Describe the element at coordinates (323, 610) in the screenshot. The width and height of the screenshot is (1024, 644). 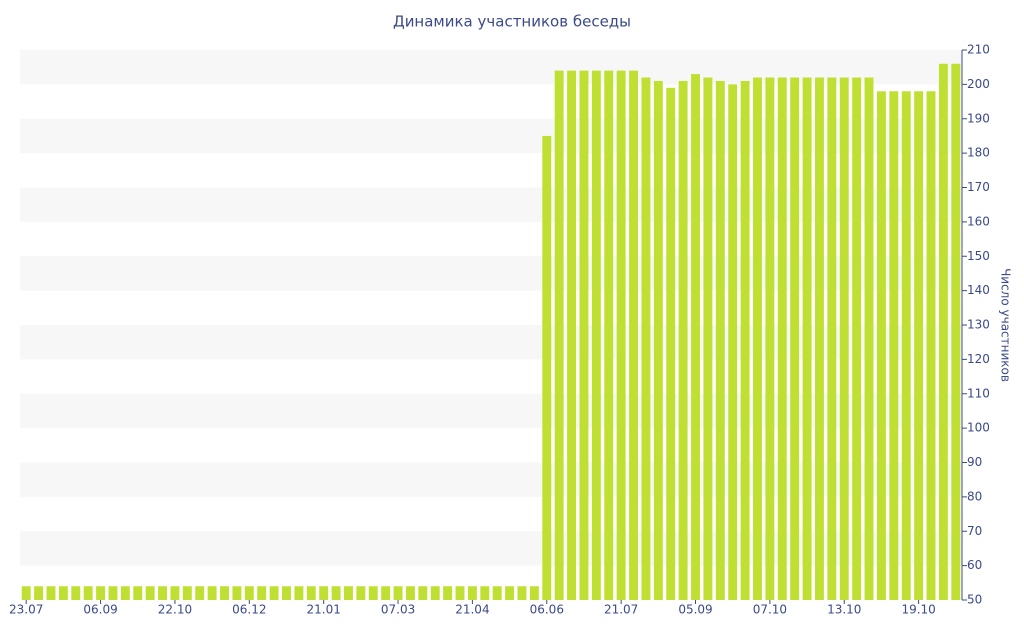
I see `x-tick-label: 21.01` at that location.